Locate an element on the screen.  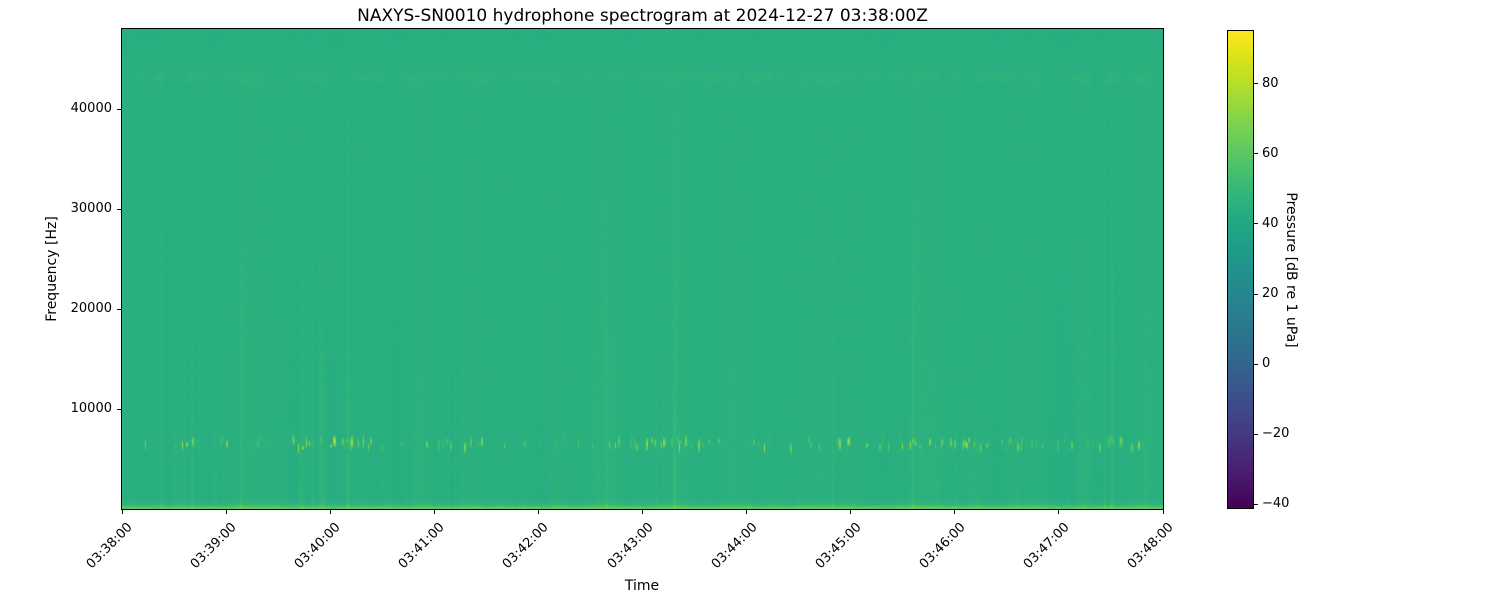
colorbar-tick-label: 60 is located at coordinates (1270, 153).